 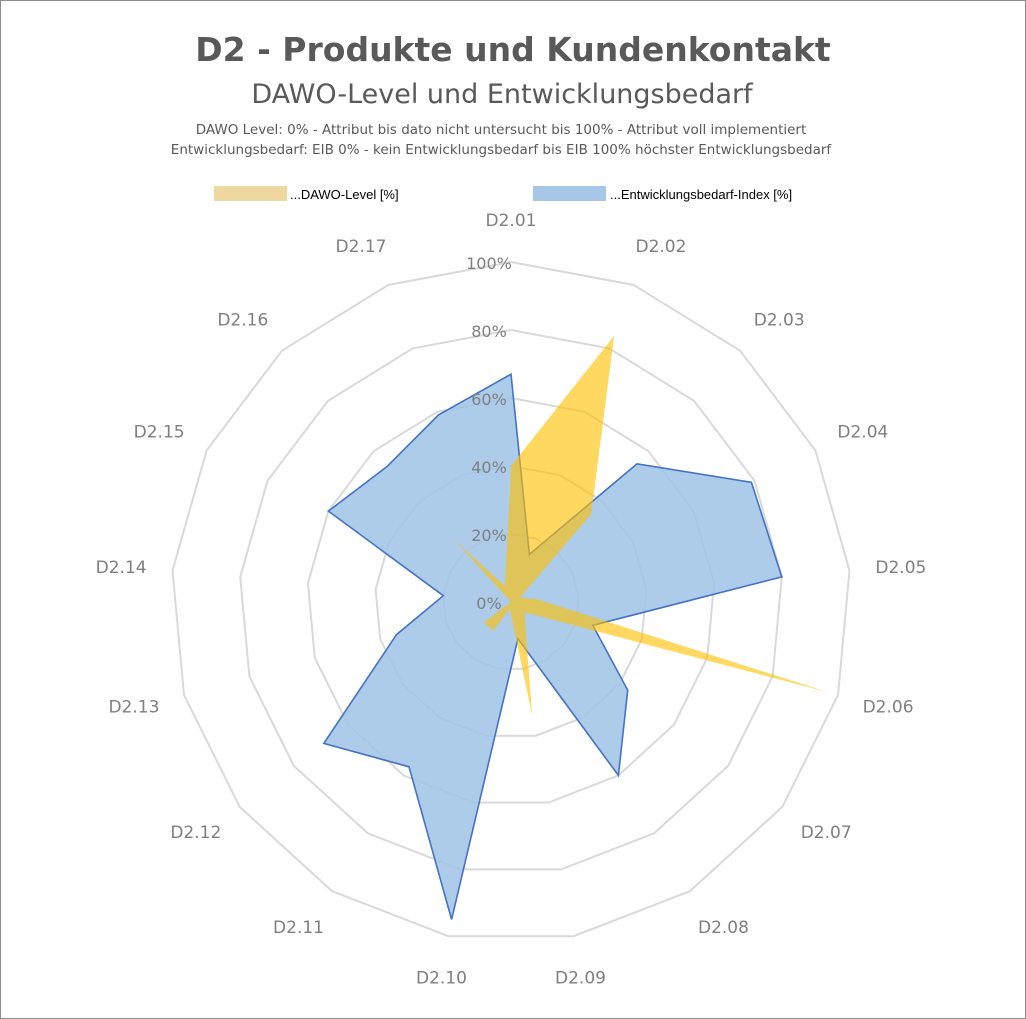 I want to click on category-label: D2.15, so click(x=159, y=433).